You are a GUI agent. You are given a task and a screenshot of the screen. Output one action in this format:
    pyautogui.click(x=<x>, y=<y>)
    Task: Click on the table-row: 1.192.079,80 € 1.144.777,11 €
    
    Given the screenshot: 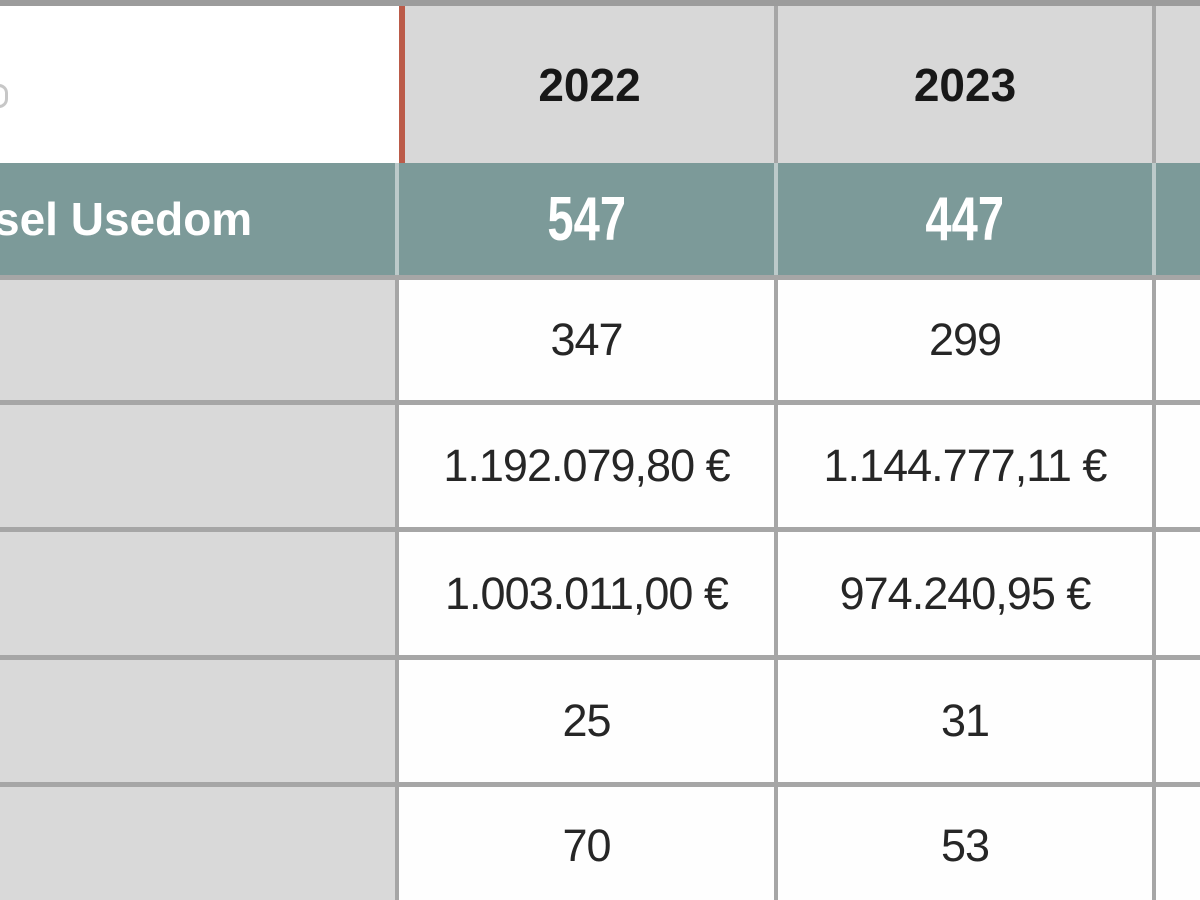 What is the action you would take?
    pyautogui.click(x=600, y=463)
    